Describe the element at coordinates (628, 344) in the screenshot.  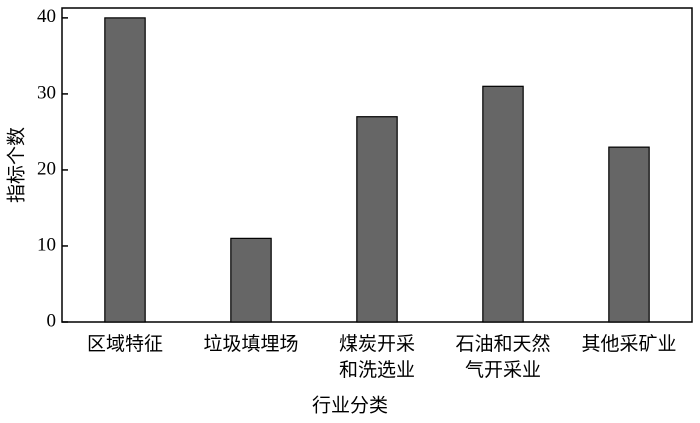
I see `x-tick-label: 其他采矿业` at that location.